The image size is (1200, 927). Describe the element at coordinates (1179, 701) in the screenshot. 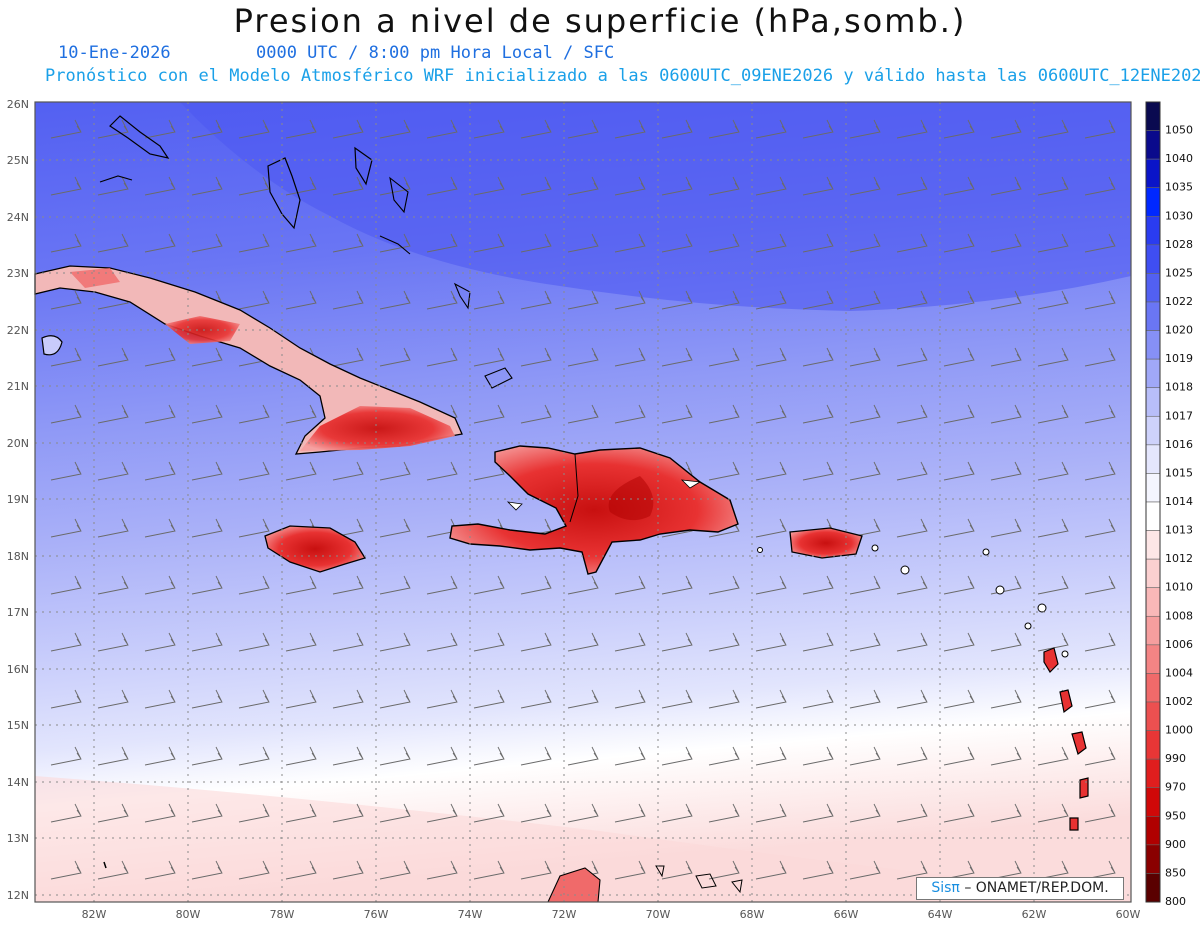

I see `colorbar-label: 1002` at that location.